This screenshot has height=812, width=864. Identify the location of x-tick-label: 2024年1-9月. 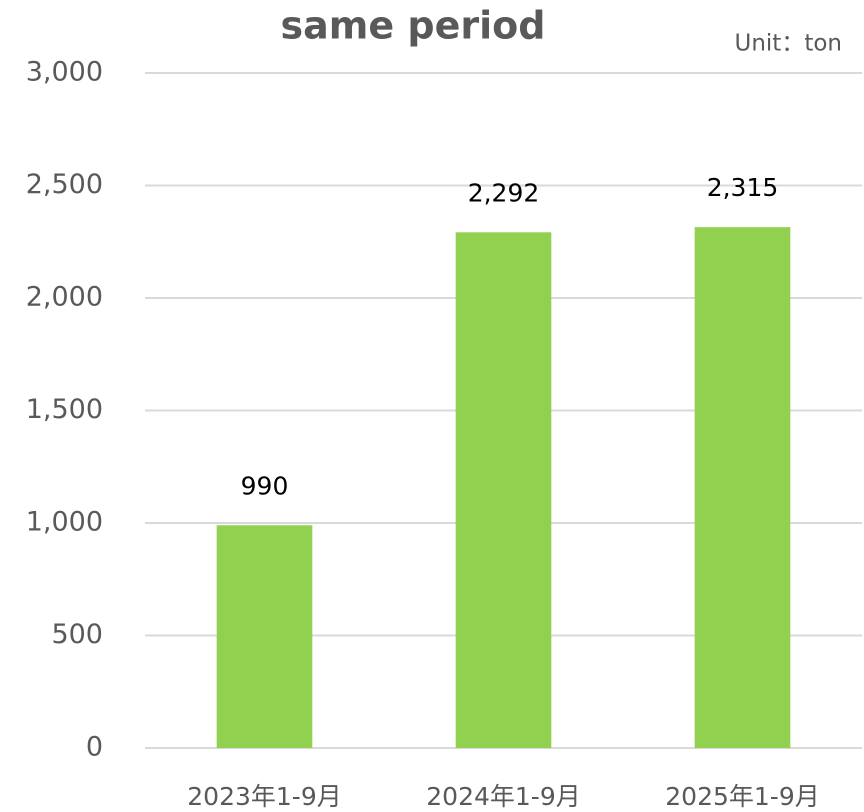
(503, 796).